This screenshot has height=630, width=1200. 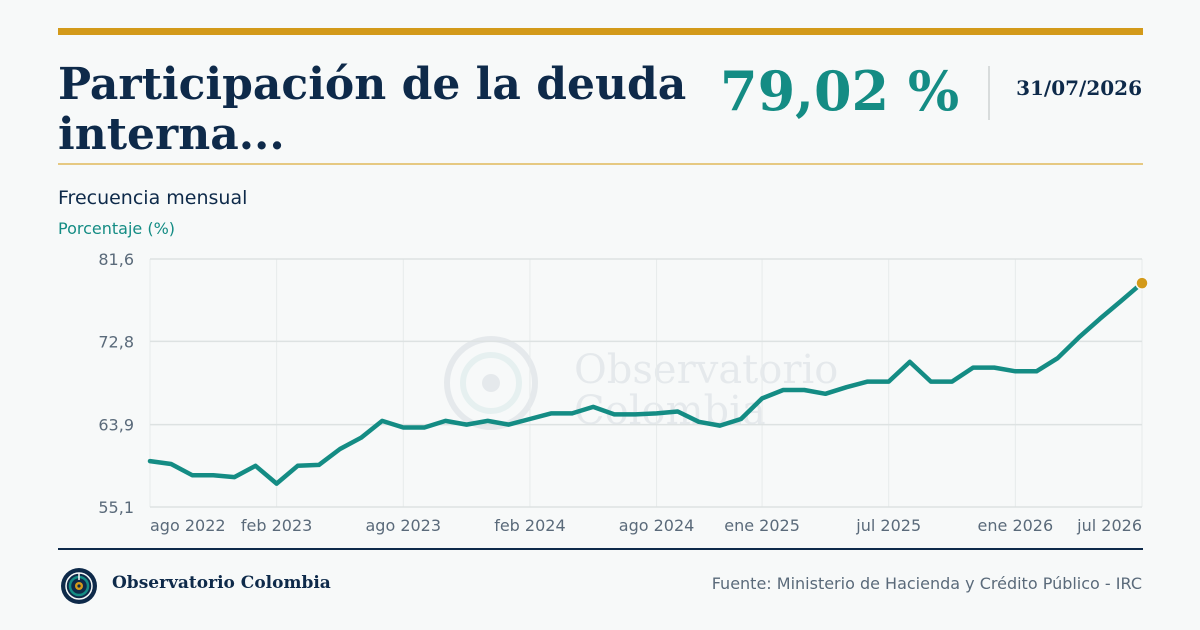 I want to click on brand-name: Observatorio Colombia, so click(x=221, y=583).